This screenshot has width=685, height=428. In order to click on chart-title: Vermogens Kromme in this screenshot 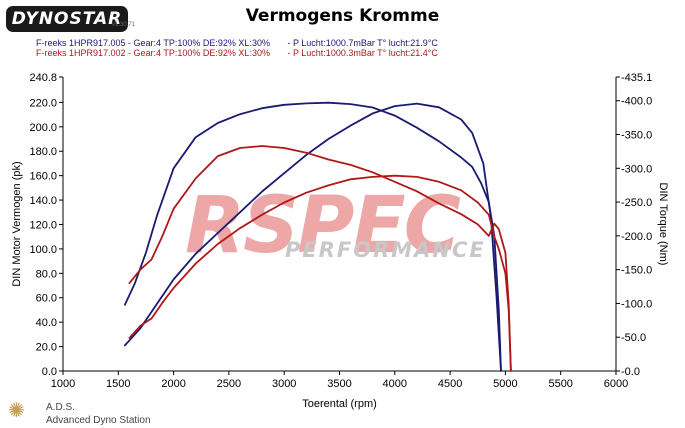, I will do `click(342, 16)`.